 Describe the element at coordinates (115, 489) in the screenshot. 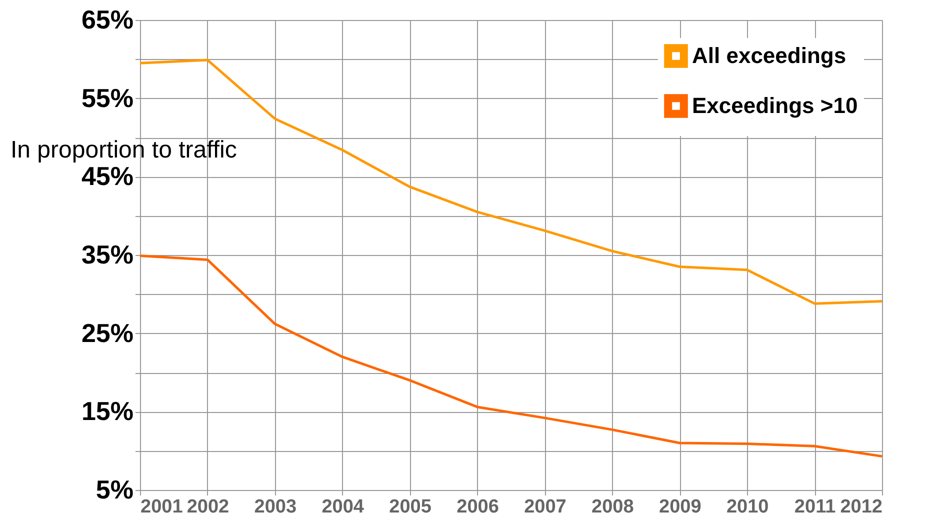

I see `y-tick-label: 5%` at that location.